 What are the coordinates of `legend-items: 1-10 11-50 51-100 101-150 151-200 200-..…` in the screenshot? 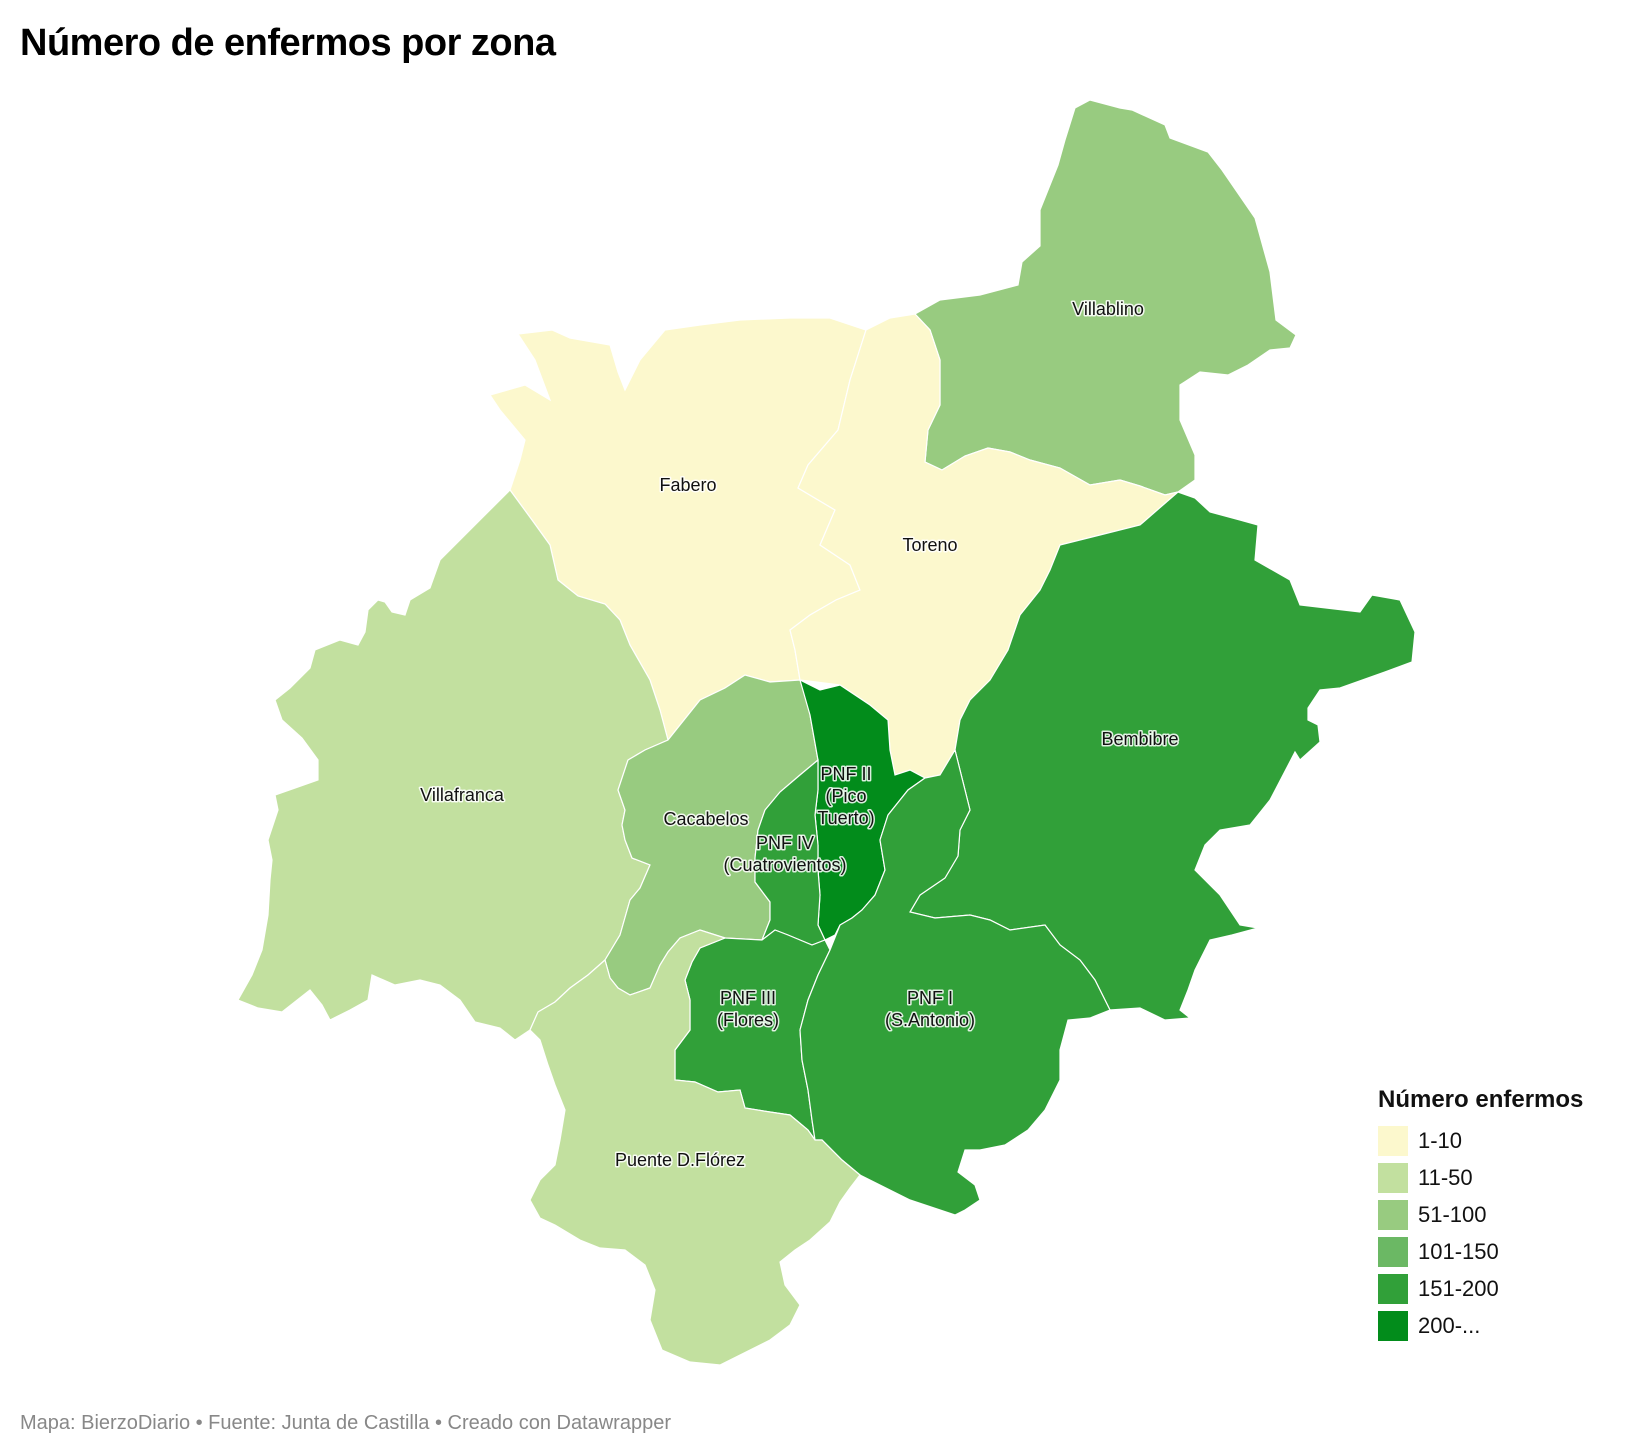 It's located at (1480, 1233).